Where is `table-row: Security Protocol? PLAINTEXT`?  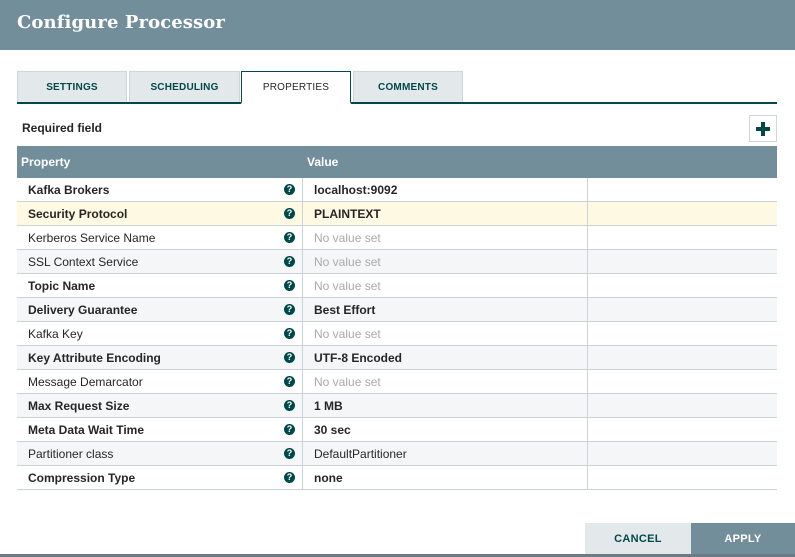 table-row: Security Protocol? PLAINTEXT is located at coordinates (397, 214).